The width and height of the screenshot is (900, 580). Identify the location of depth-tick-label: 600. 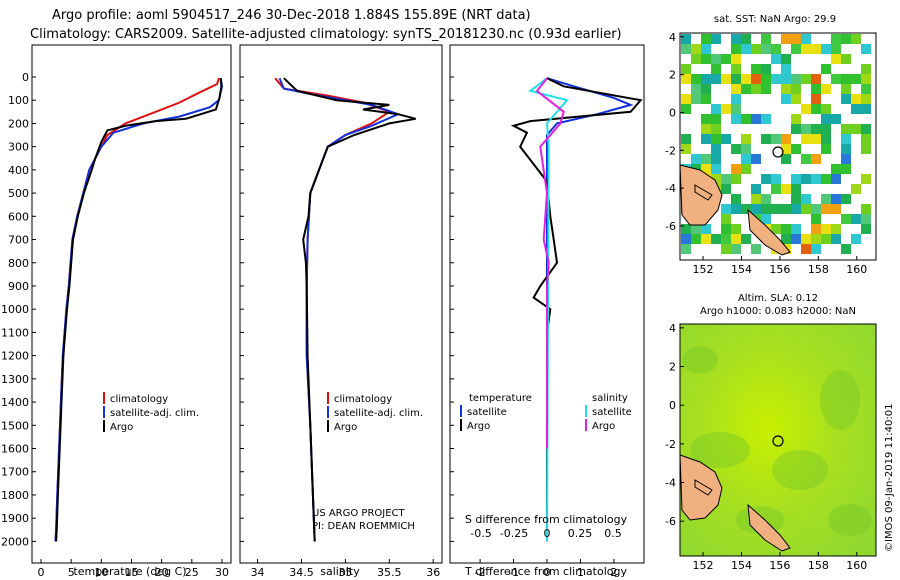
(18, 216).